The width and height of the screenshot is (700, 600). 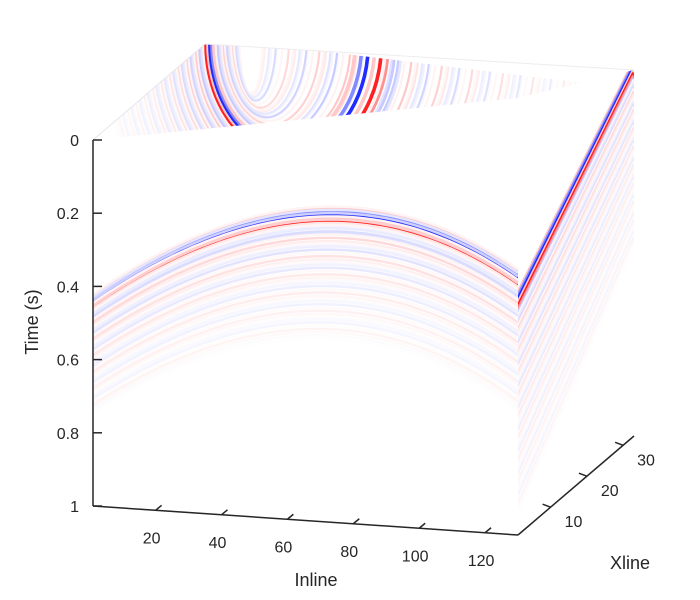 What do you see at coordinates (68, 434) in the screenshot?
I see `z-tick-label: 0.8` at bounding box center [68, 434].